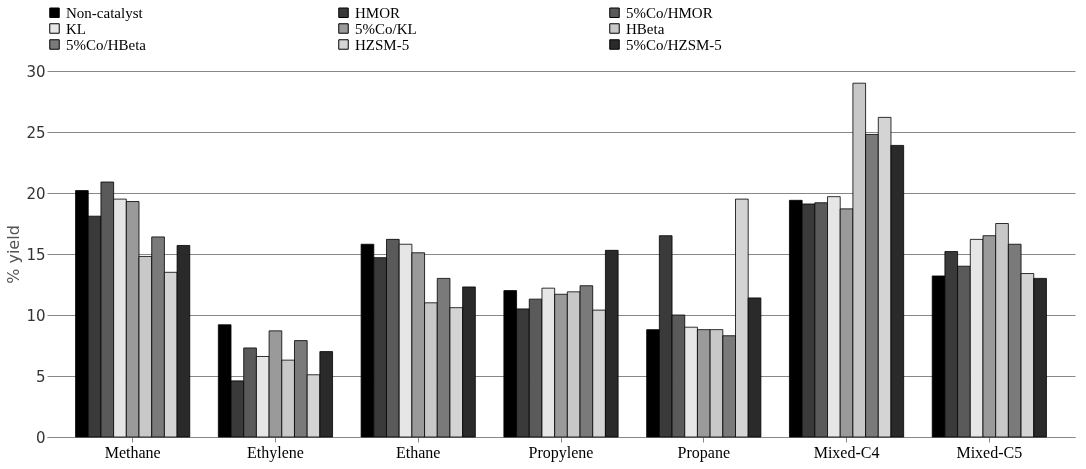 The image size is (1086, 469). I want to click on legend-label: 5%Co/HBeta, so click(106, 44).